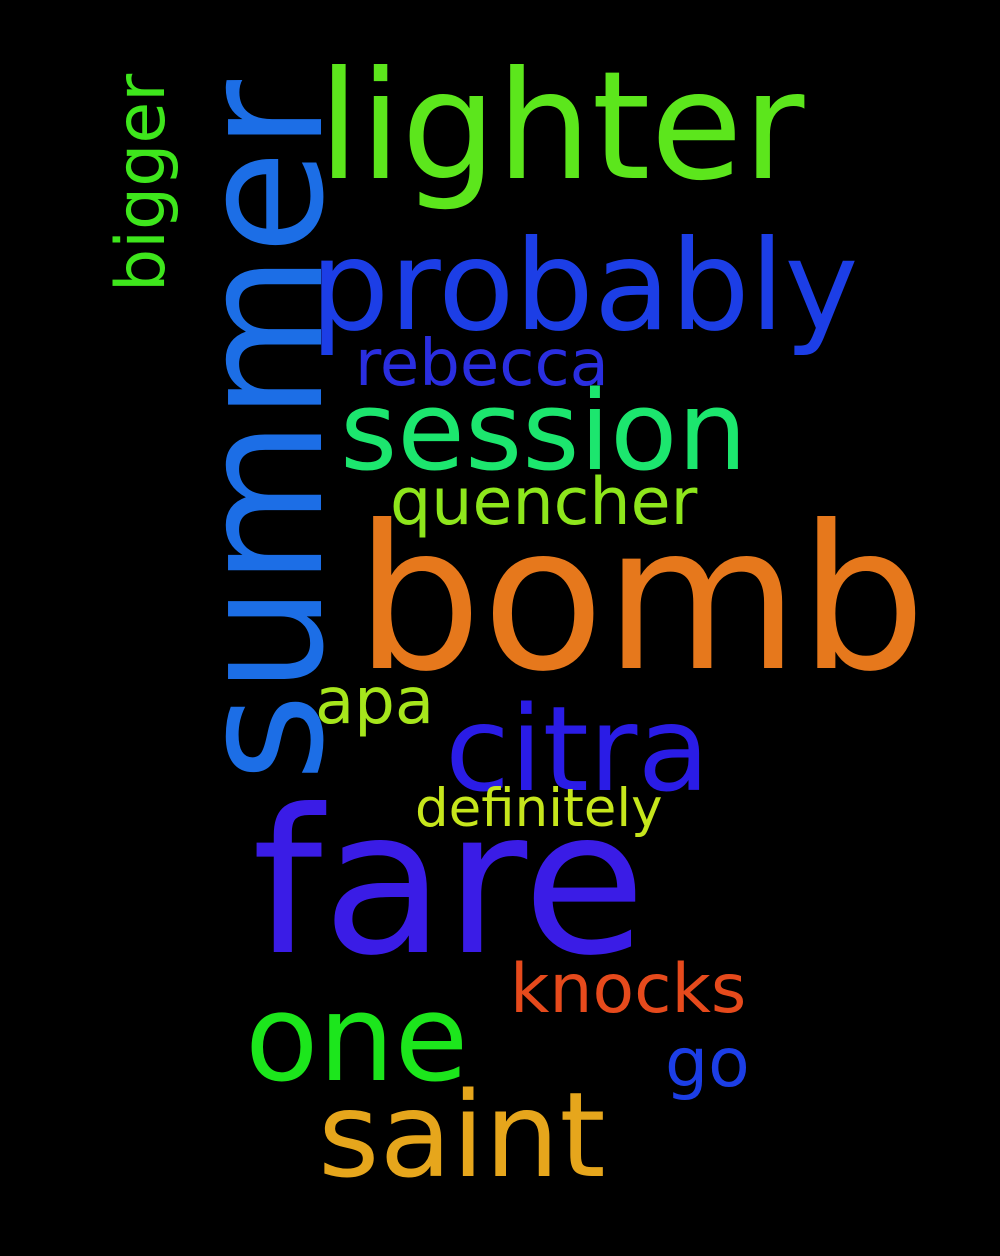 Image resolution: width=1000 pixels, height=1256 pixels. Describe the element at coordinates (707, 1063) in the screenshot. I see `word-go: go` at that location.